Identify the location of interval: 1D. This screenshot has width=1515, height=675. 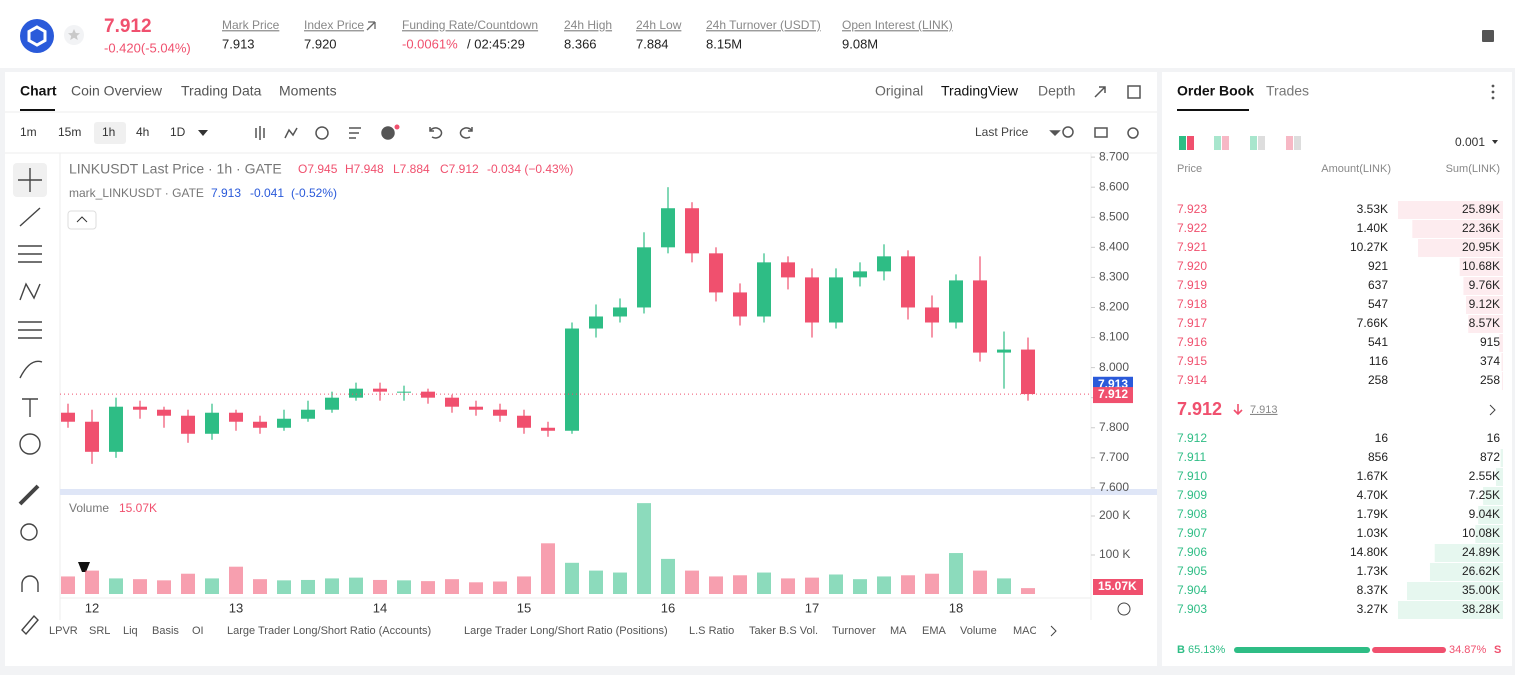
(178, 132).